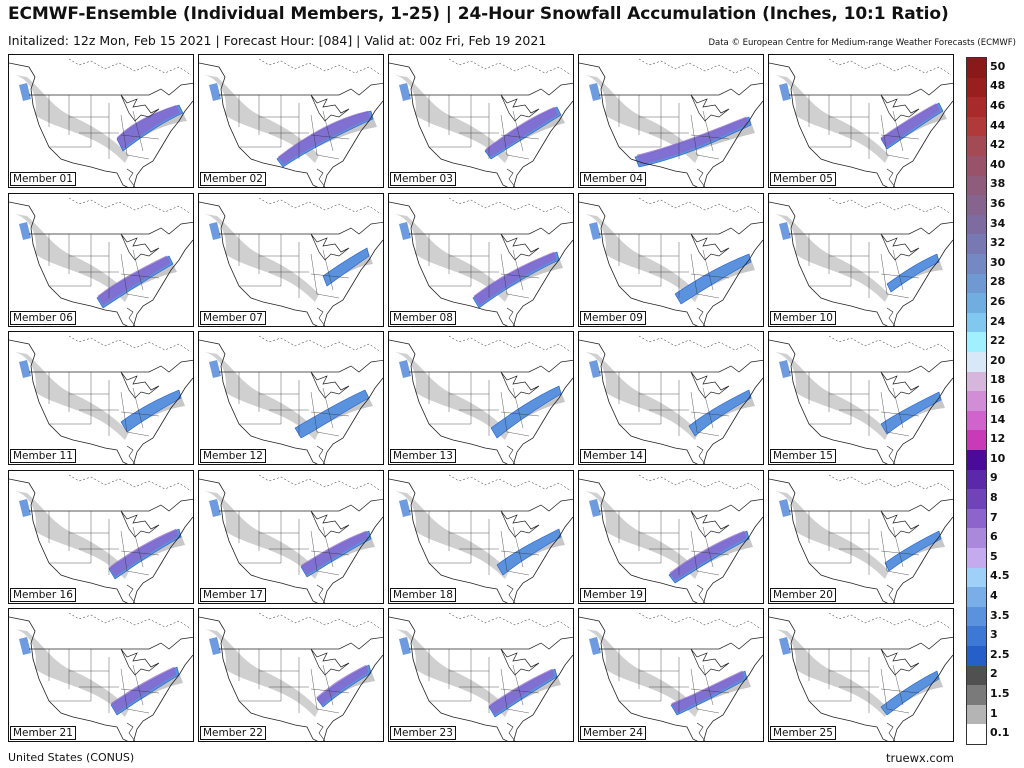  What do you see at coordinates (43, 179) in the screenshot?
I see `member-label: Member 01` at bounding box center [43, 179].